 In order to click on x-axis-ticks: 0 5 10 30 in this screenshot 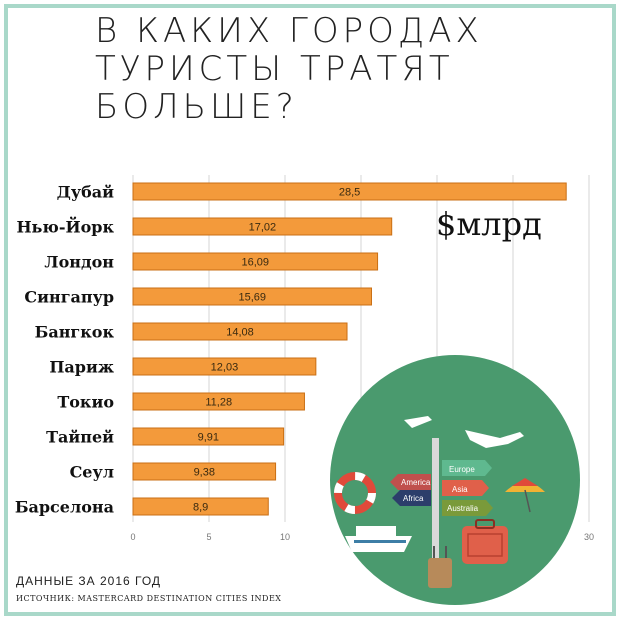, I will do `click(362, 537)`.